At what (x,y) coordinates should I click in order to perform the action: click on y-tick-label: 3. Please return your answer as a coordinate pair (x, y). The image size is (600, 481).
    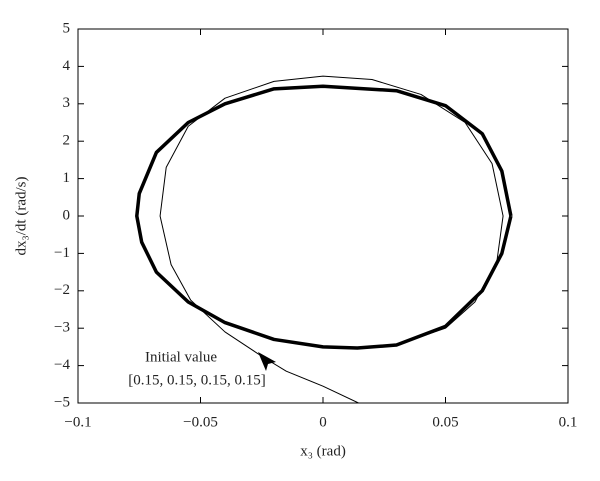
    Looking at the image, I should click on (67, 103).